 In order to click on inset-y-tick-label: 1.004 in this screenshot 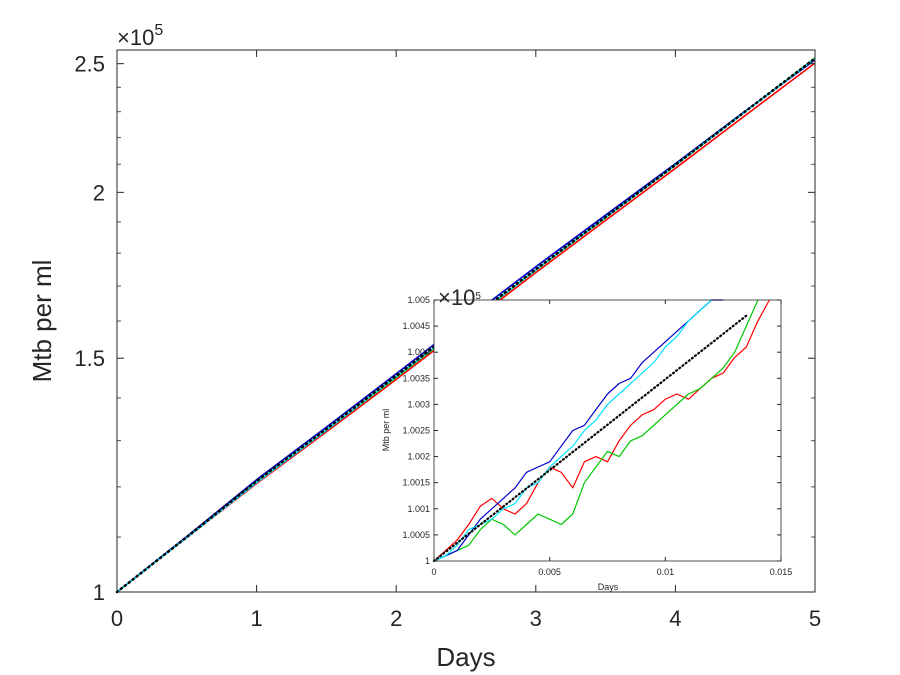, I will do `click(418, 352)`.